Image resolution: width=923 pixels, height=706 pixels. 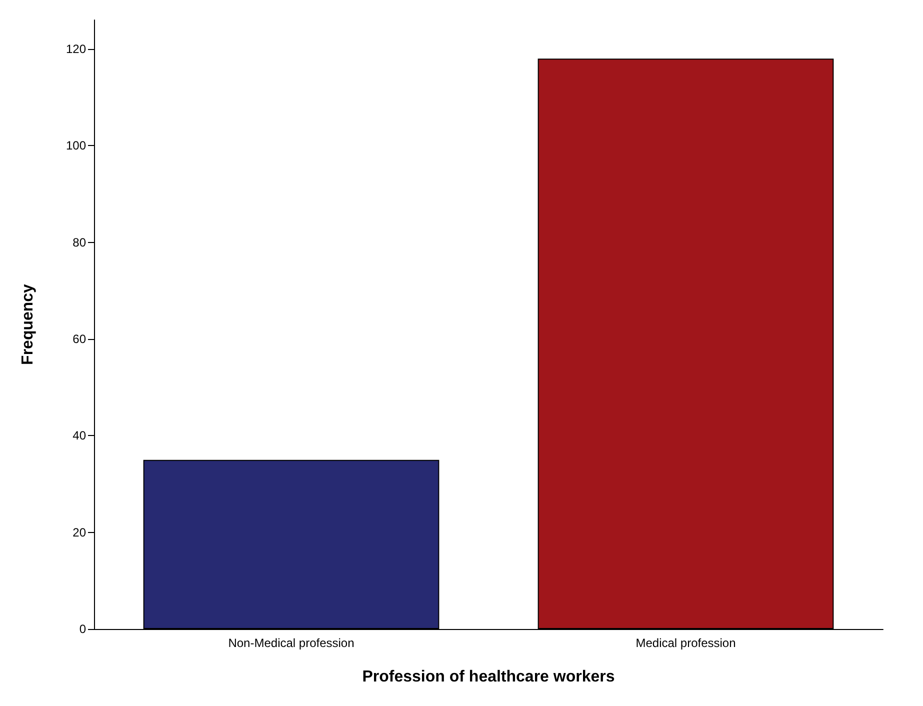 What do you see at coordinates (488, 677) in the screenshot?
I see `x-axis-title: Profession of healthcare workers` at bounding box center [488, 677].